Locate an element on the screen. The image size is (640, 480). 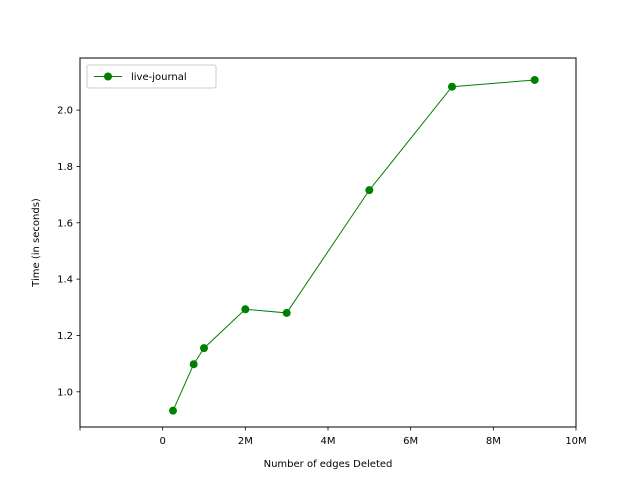
y-tick-label: 1.6 is located at coordinates (65, 223).